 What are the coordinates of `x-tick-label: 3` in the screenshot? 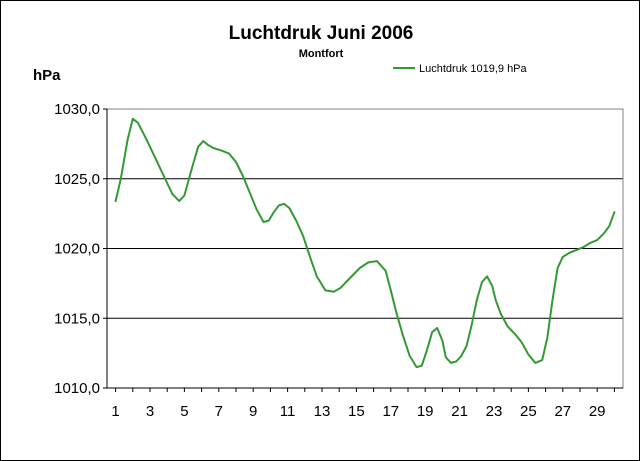 It's located at (150, 411).